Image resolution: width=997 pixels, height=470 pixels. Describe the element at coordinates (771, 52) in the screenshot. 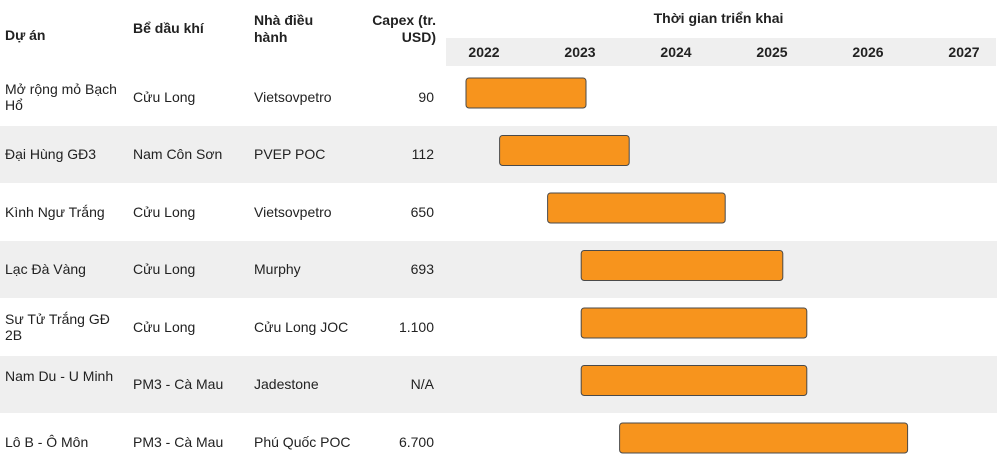

I see `year-tick-label: 2025` at that location.